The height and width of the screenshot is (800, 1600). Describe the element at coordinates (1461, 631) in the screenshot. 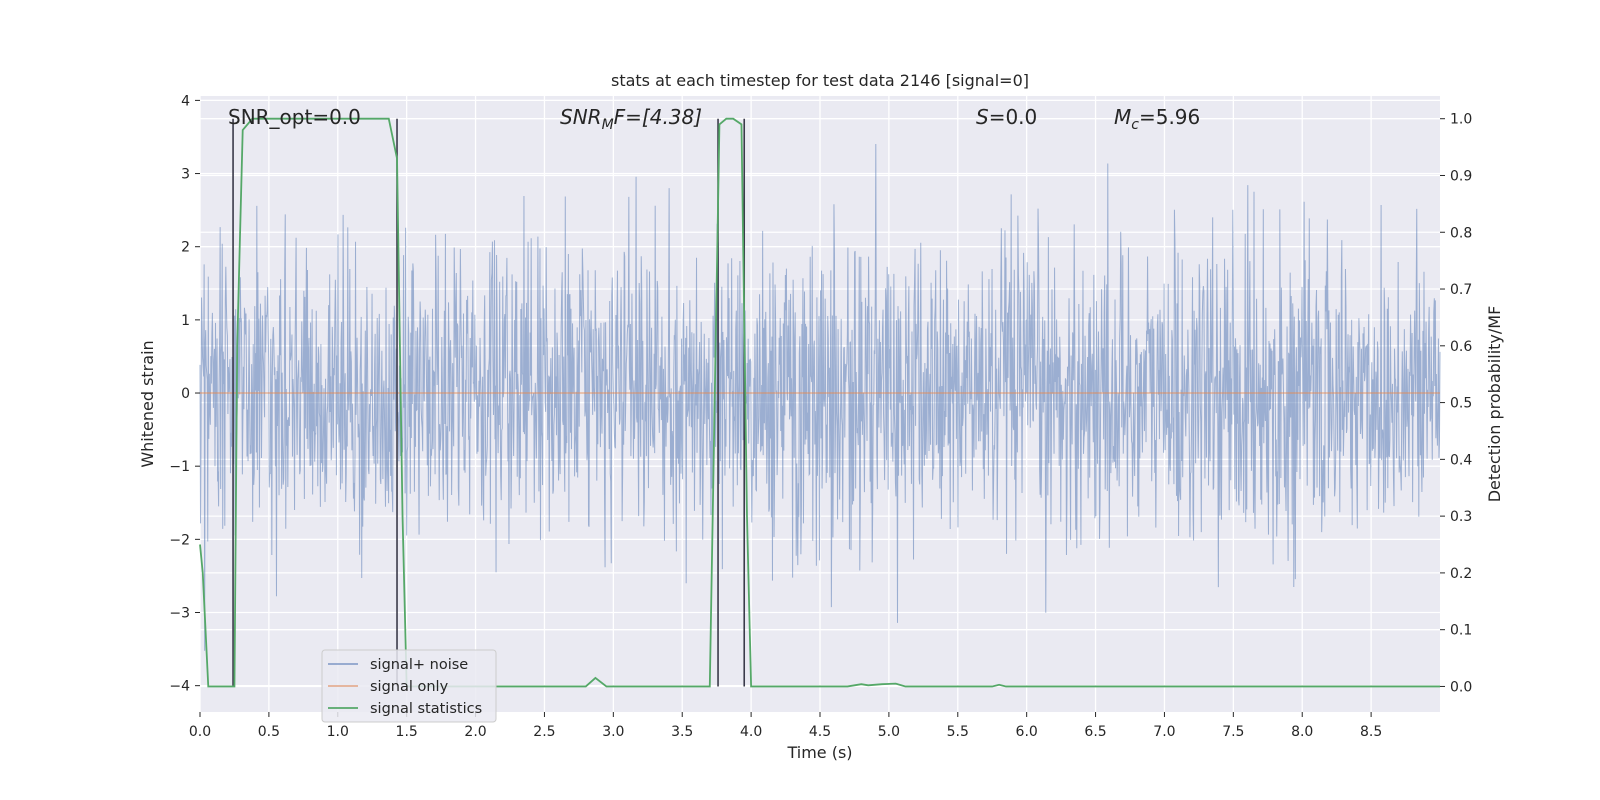

I see `y-tick-label-right: 0.1` at that location.